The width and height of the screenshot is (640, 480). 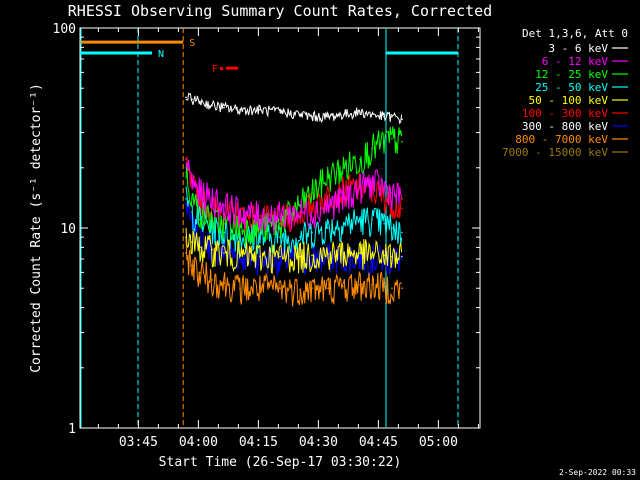 What do you see at coordinates (221, 69) in the screenshot?
I see `flare-dot` at bounding box center [221, 69].